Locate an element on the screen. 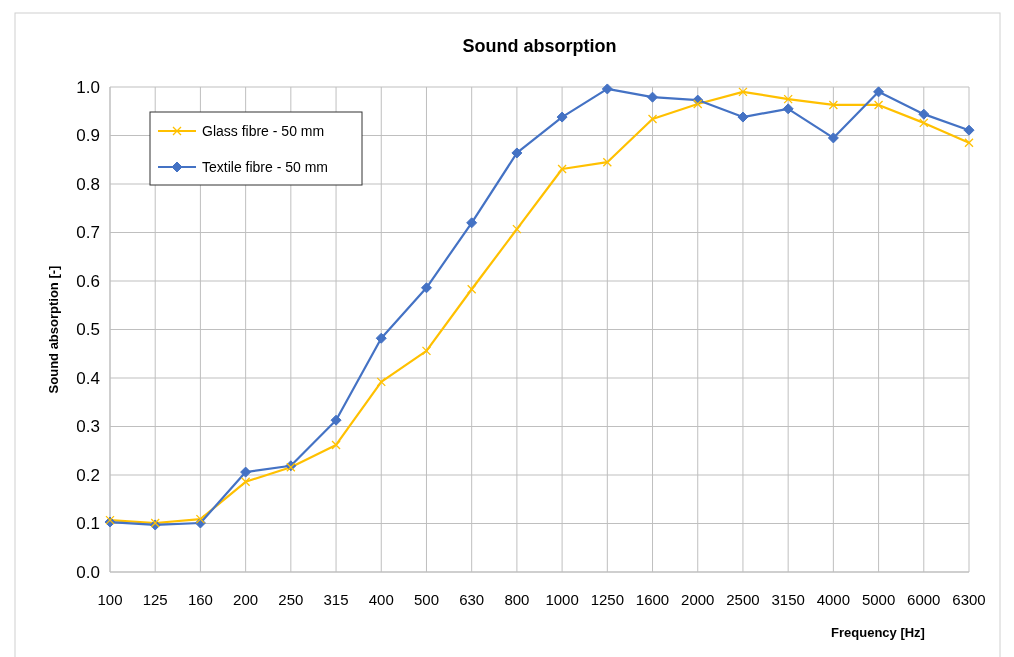  y-tick-label: 0.0 is located at coordinates (88, 572).